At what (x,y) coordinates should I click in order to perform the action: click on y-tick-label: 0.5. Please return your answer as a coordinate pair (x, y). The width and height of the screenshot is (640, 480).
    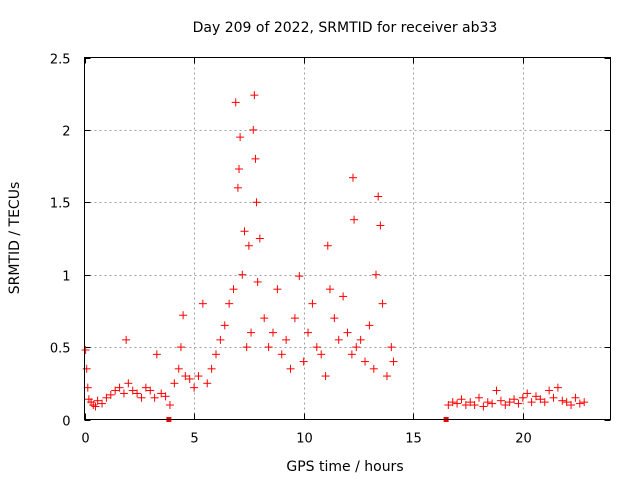
    Looking at the image, I should click on (60, 349).